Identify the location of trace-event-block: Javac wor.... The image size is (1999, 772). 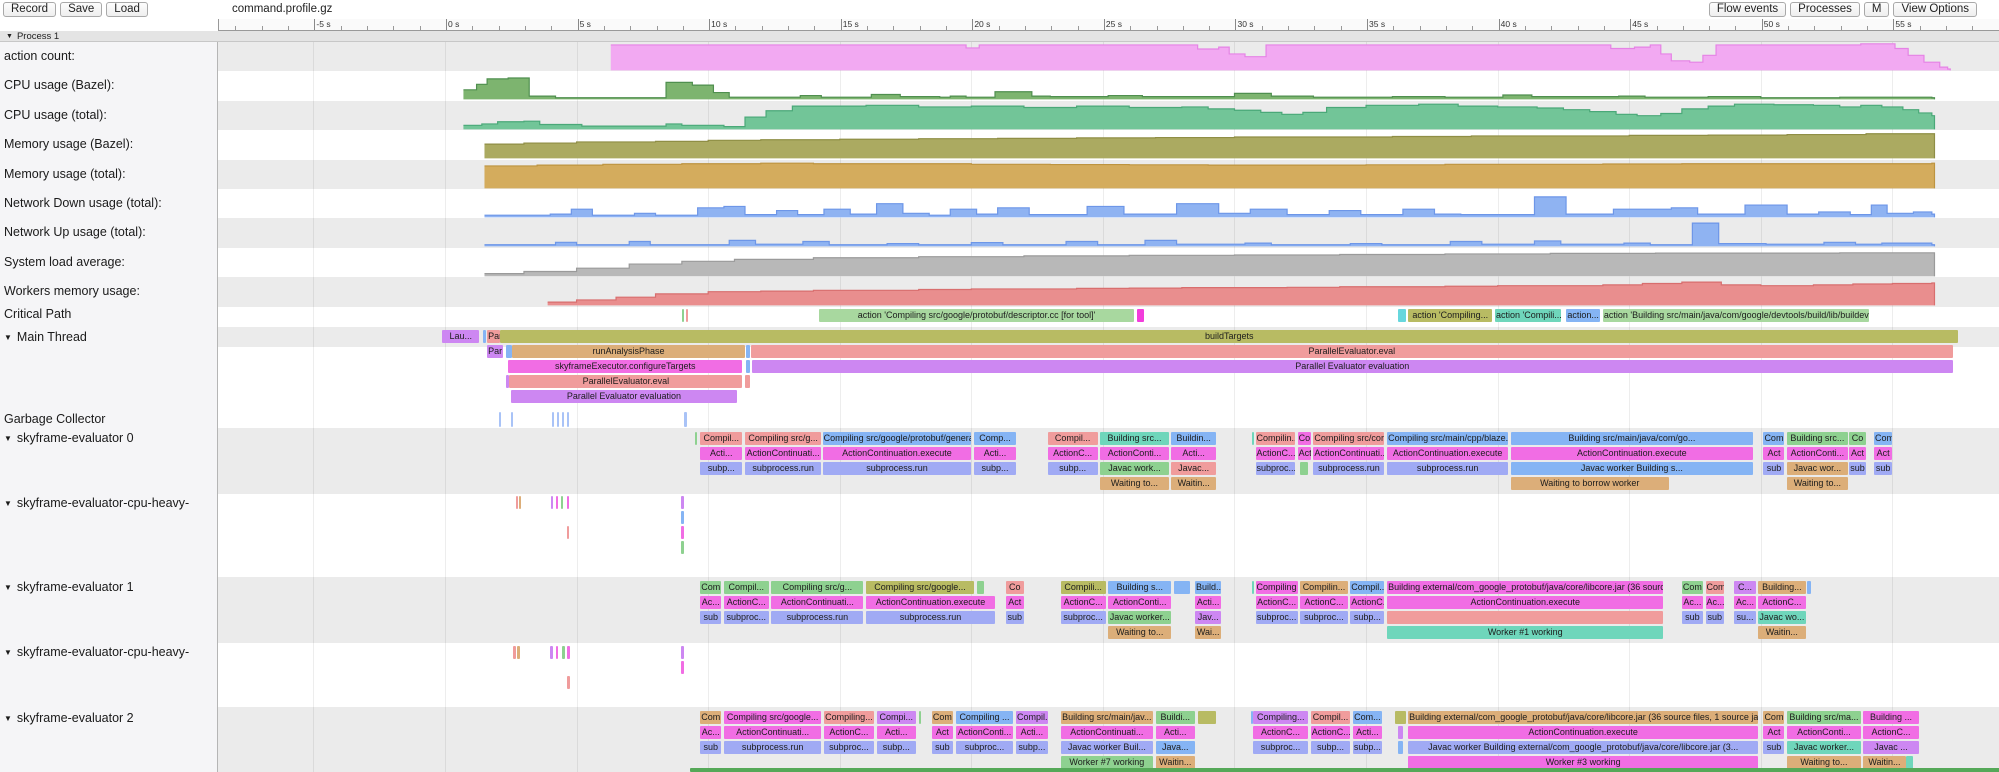
(1817, 468).